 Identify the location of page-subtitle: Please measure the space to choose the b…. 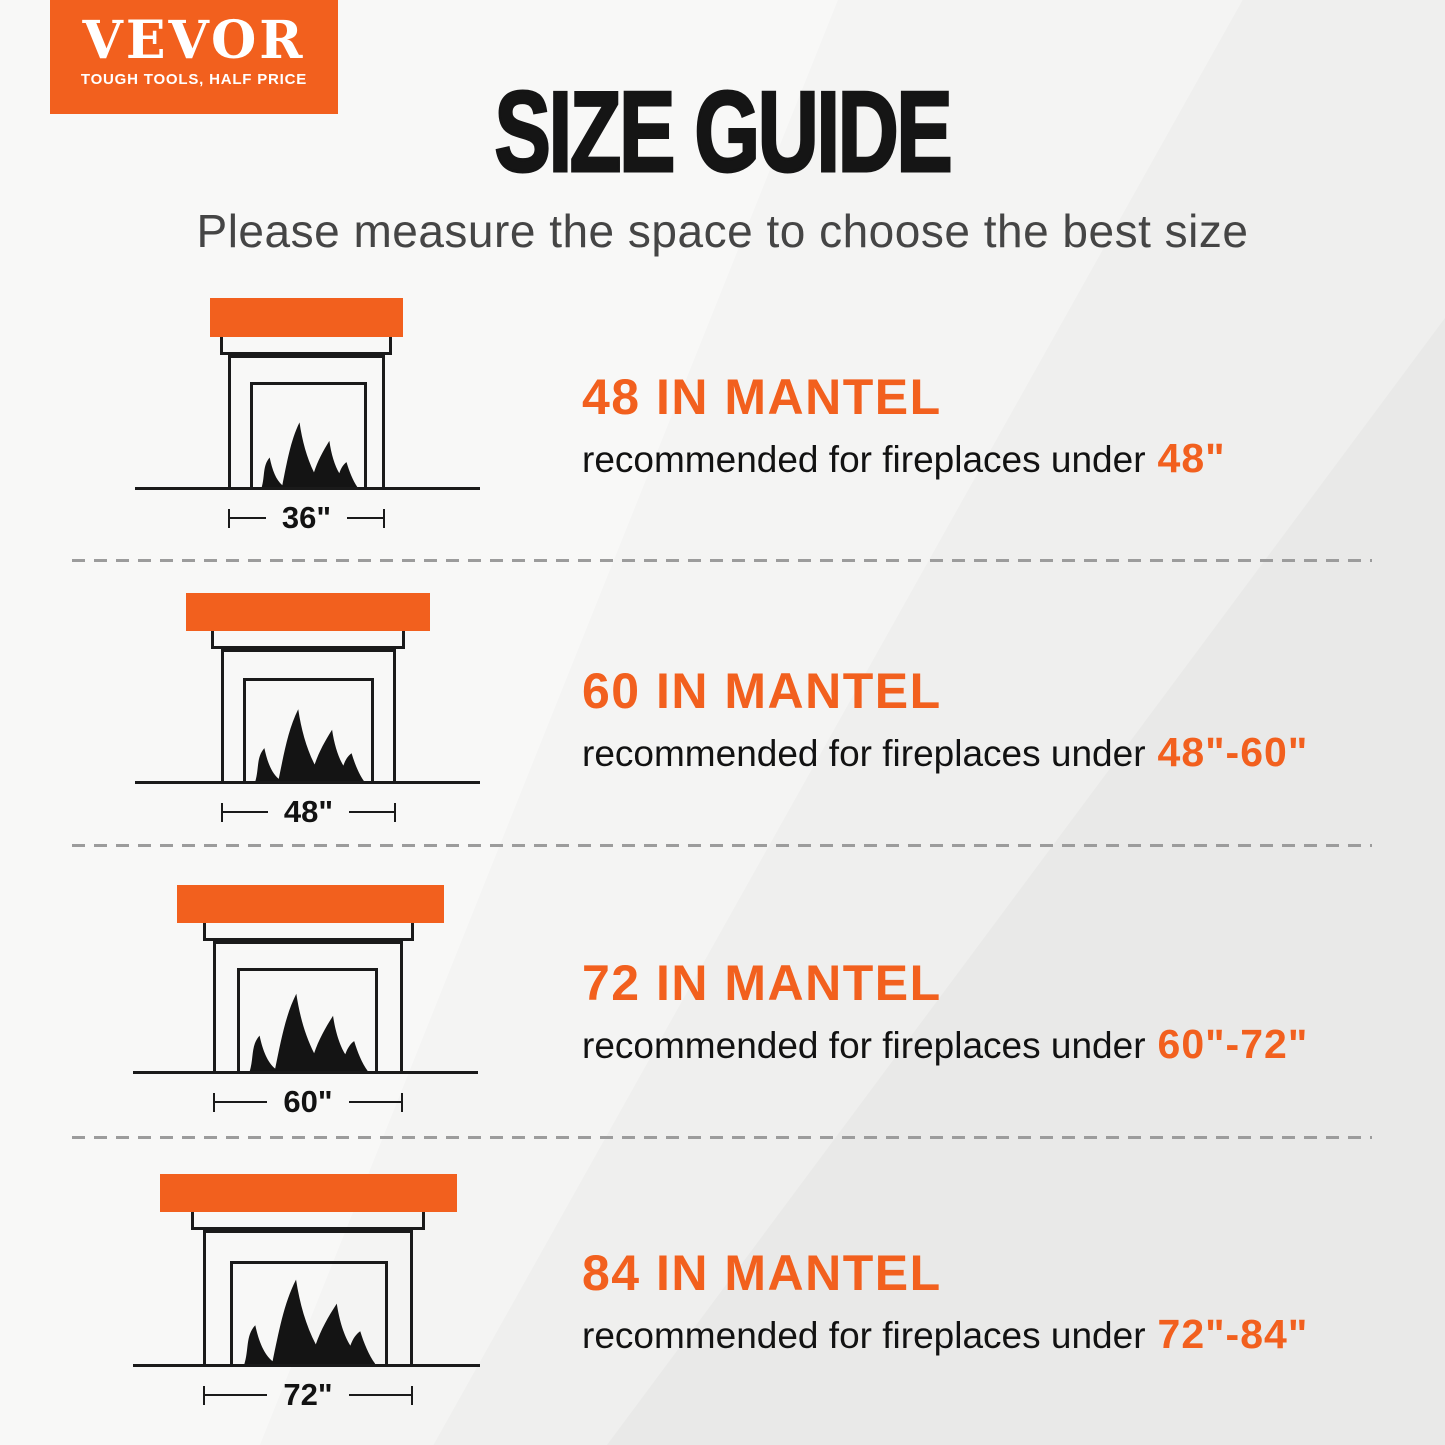
(722, 231).